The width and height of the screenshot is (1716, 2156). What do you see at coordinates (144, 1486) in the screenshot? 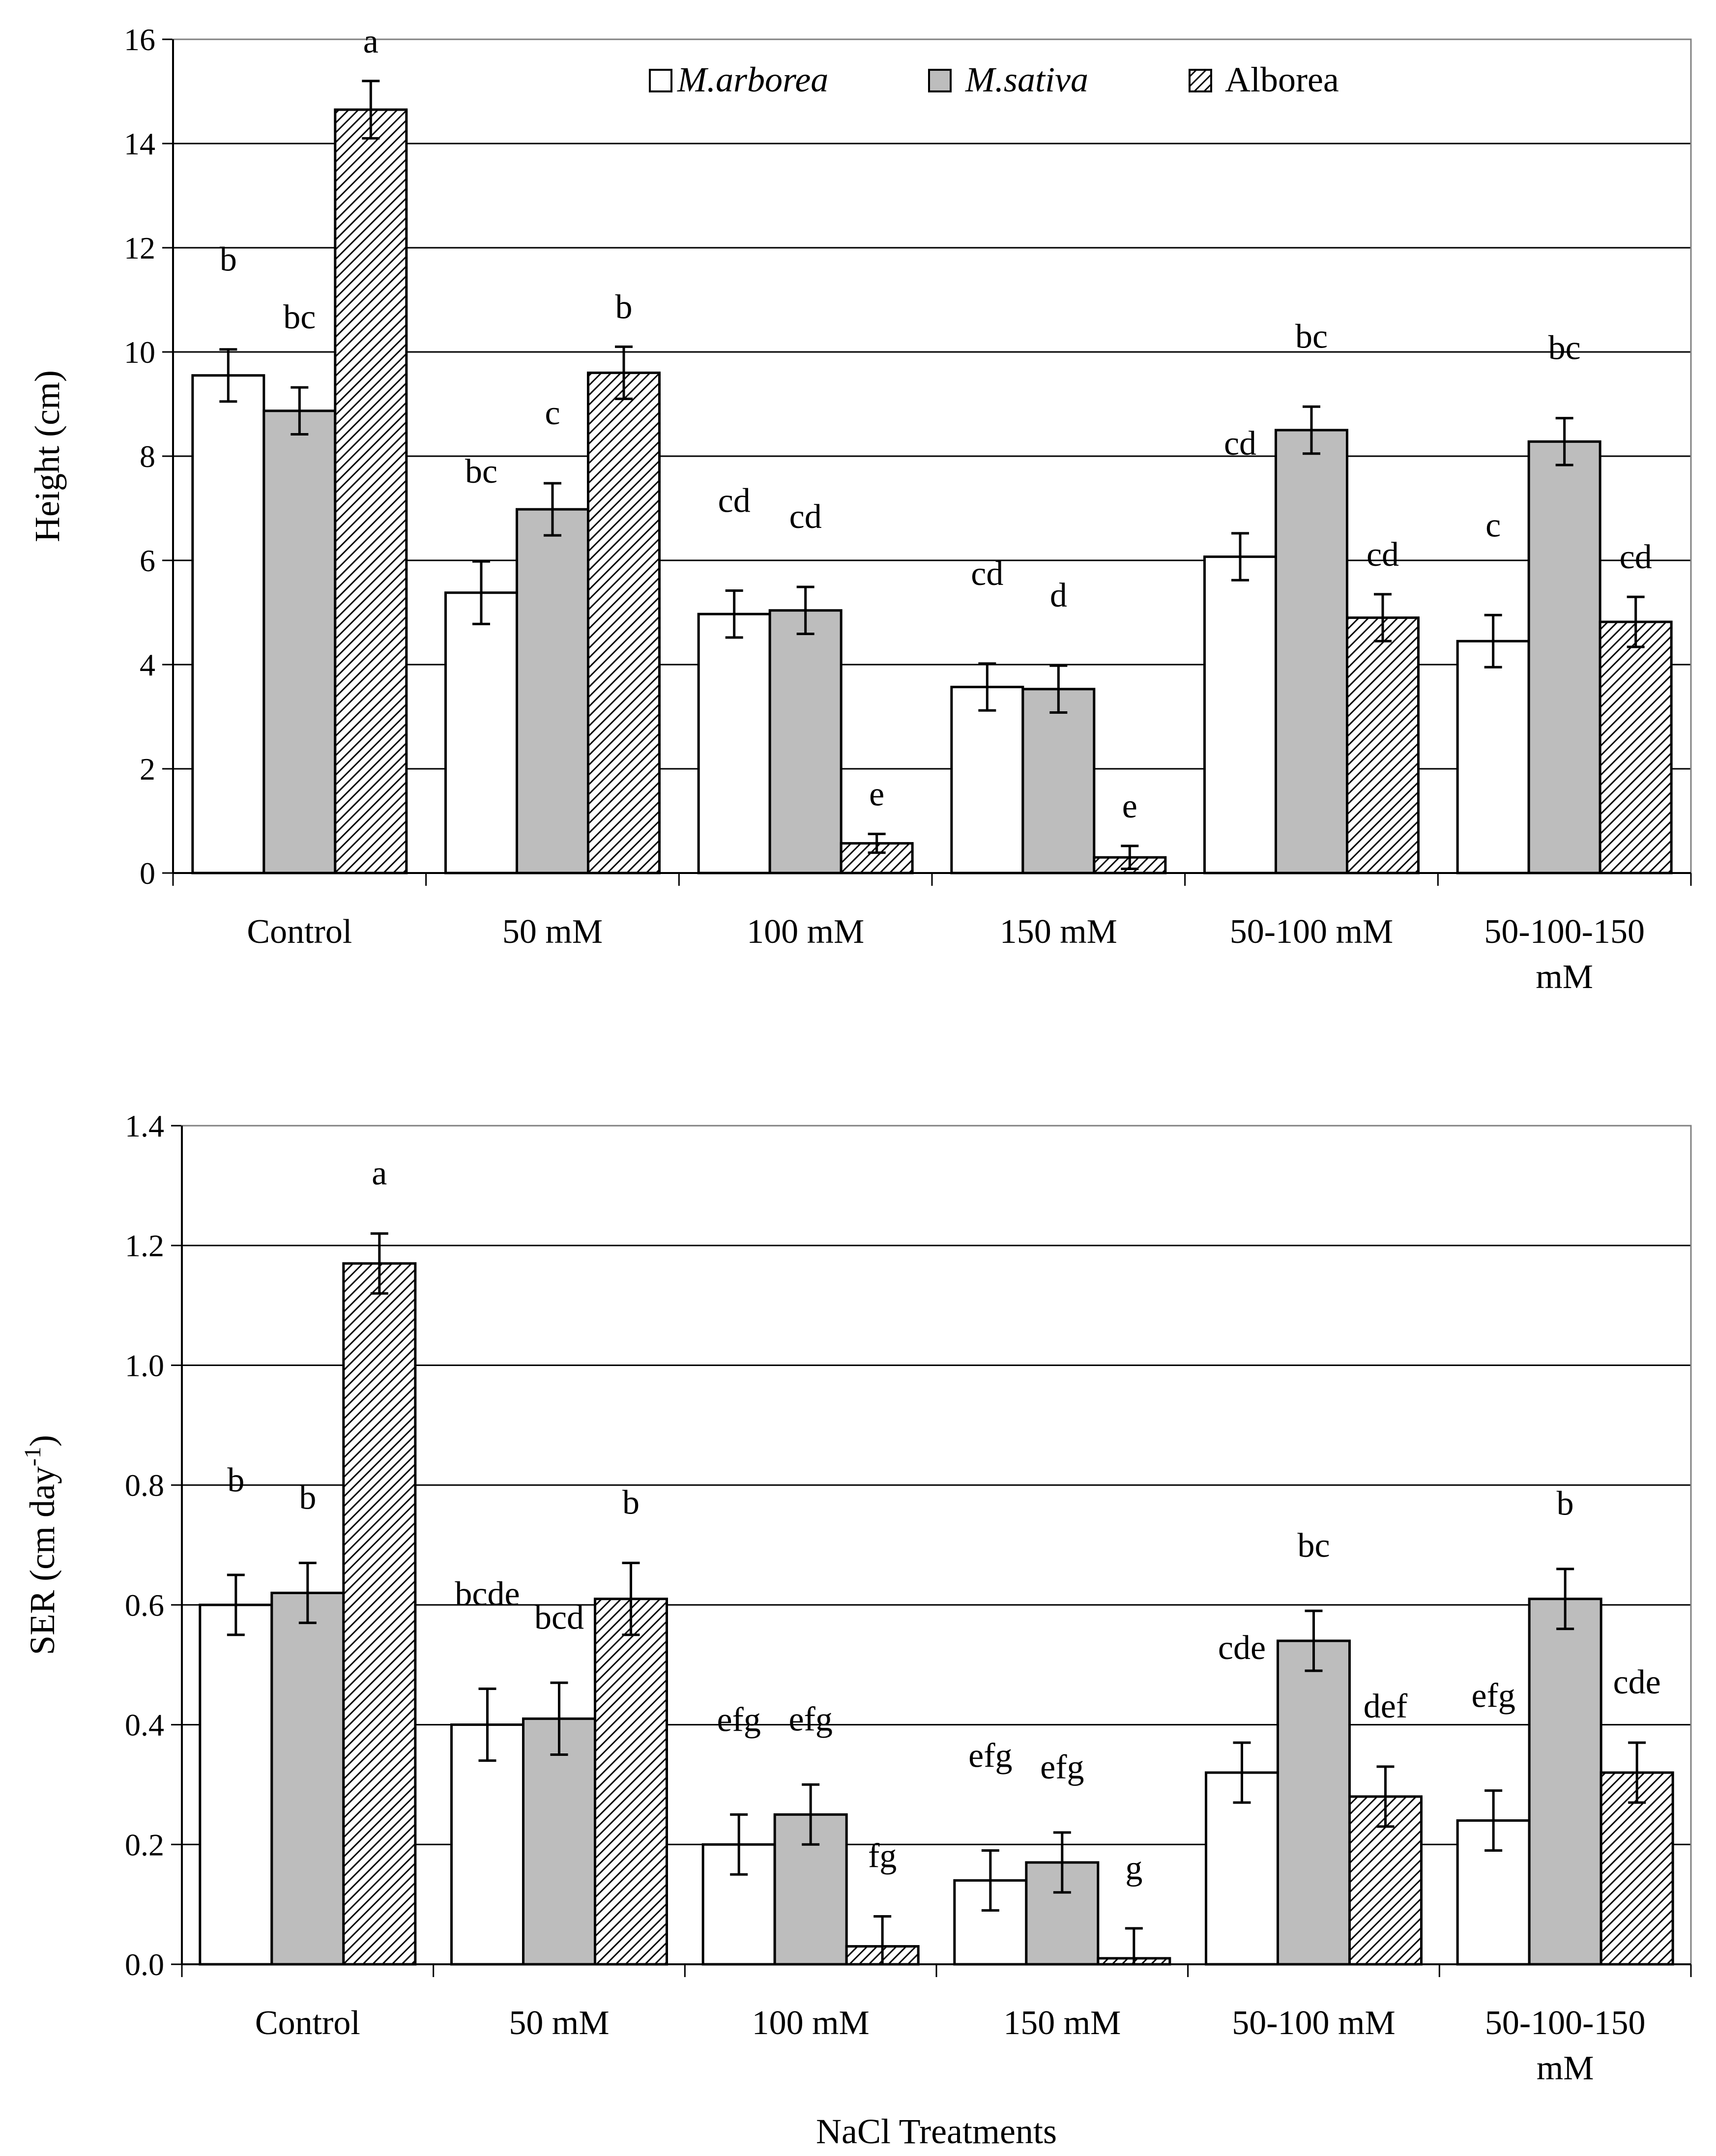
I see `y-tick-label: 0.8` at bounding box center [144, 1486].